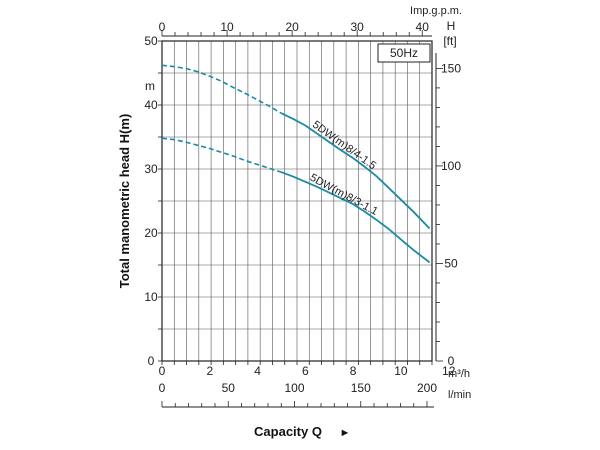  I want to click on frequency-badge, so click(404, 53).